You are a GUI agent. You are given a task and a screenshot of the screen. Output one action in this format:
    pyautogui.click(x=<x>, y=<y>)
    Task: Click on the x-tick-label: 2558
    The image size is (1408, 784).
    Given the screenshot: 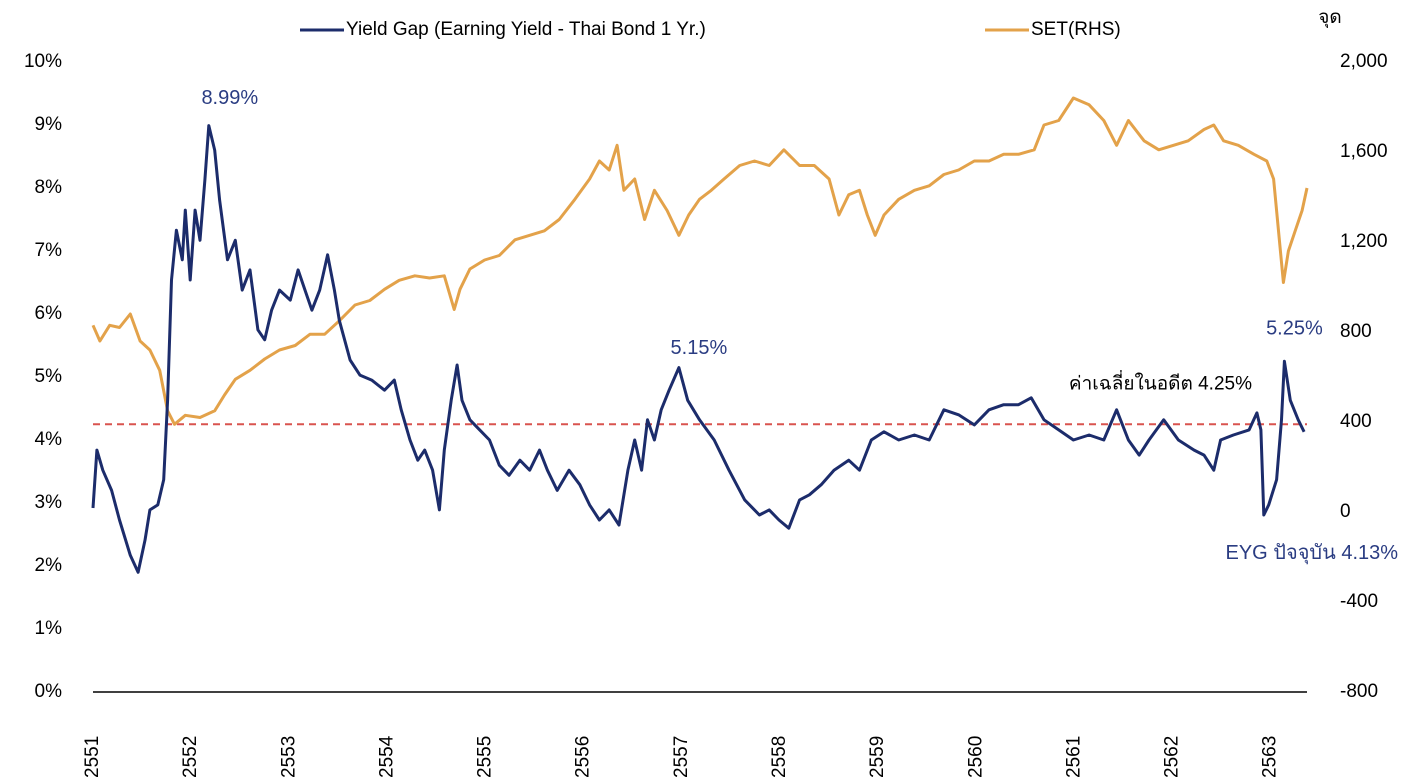 What is the action you would take?
    pyautogui.click(x=779, y=757)
    